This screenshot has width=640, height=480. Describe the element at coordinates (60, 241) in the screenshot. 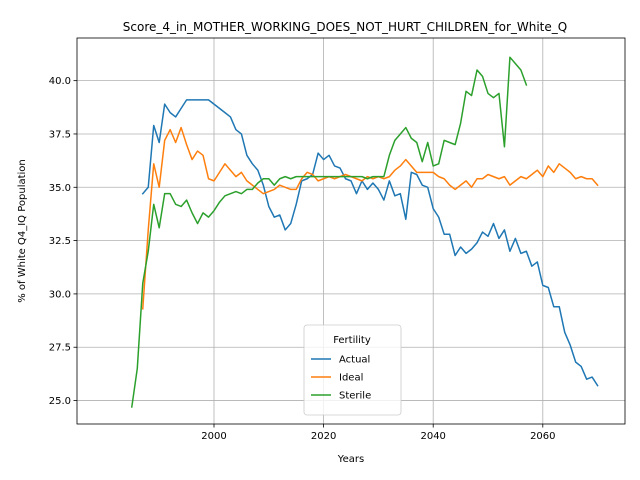

I see `y-tick-label: 32.5` at that location.